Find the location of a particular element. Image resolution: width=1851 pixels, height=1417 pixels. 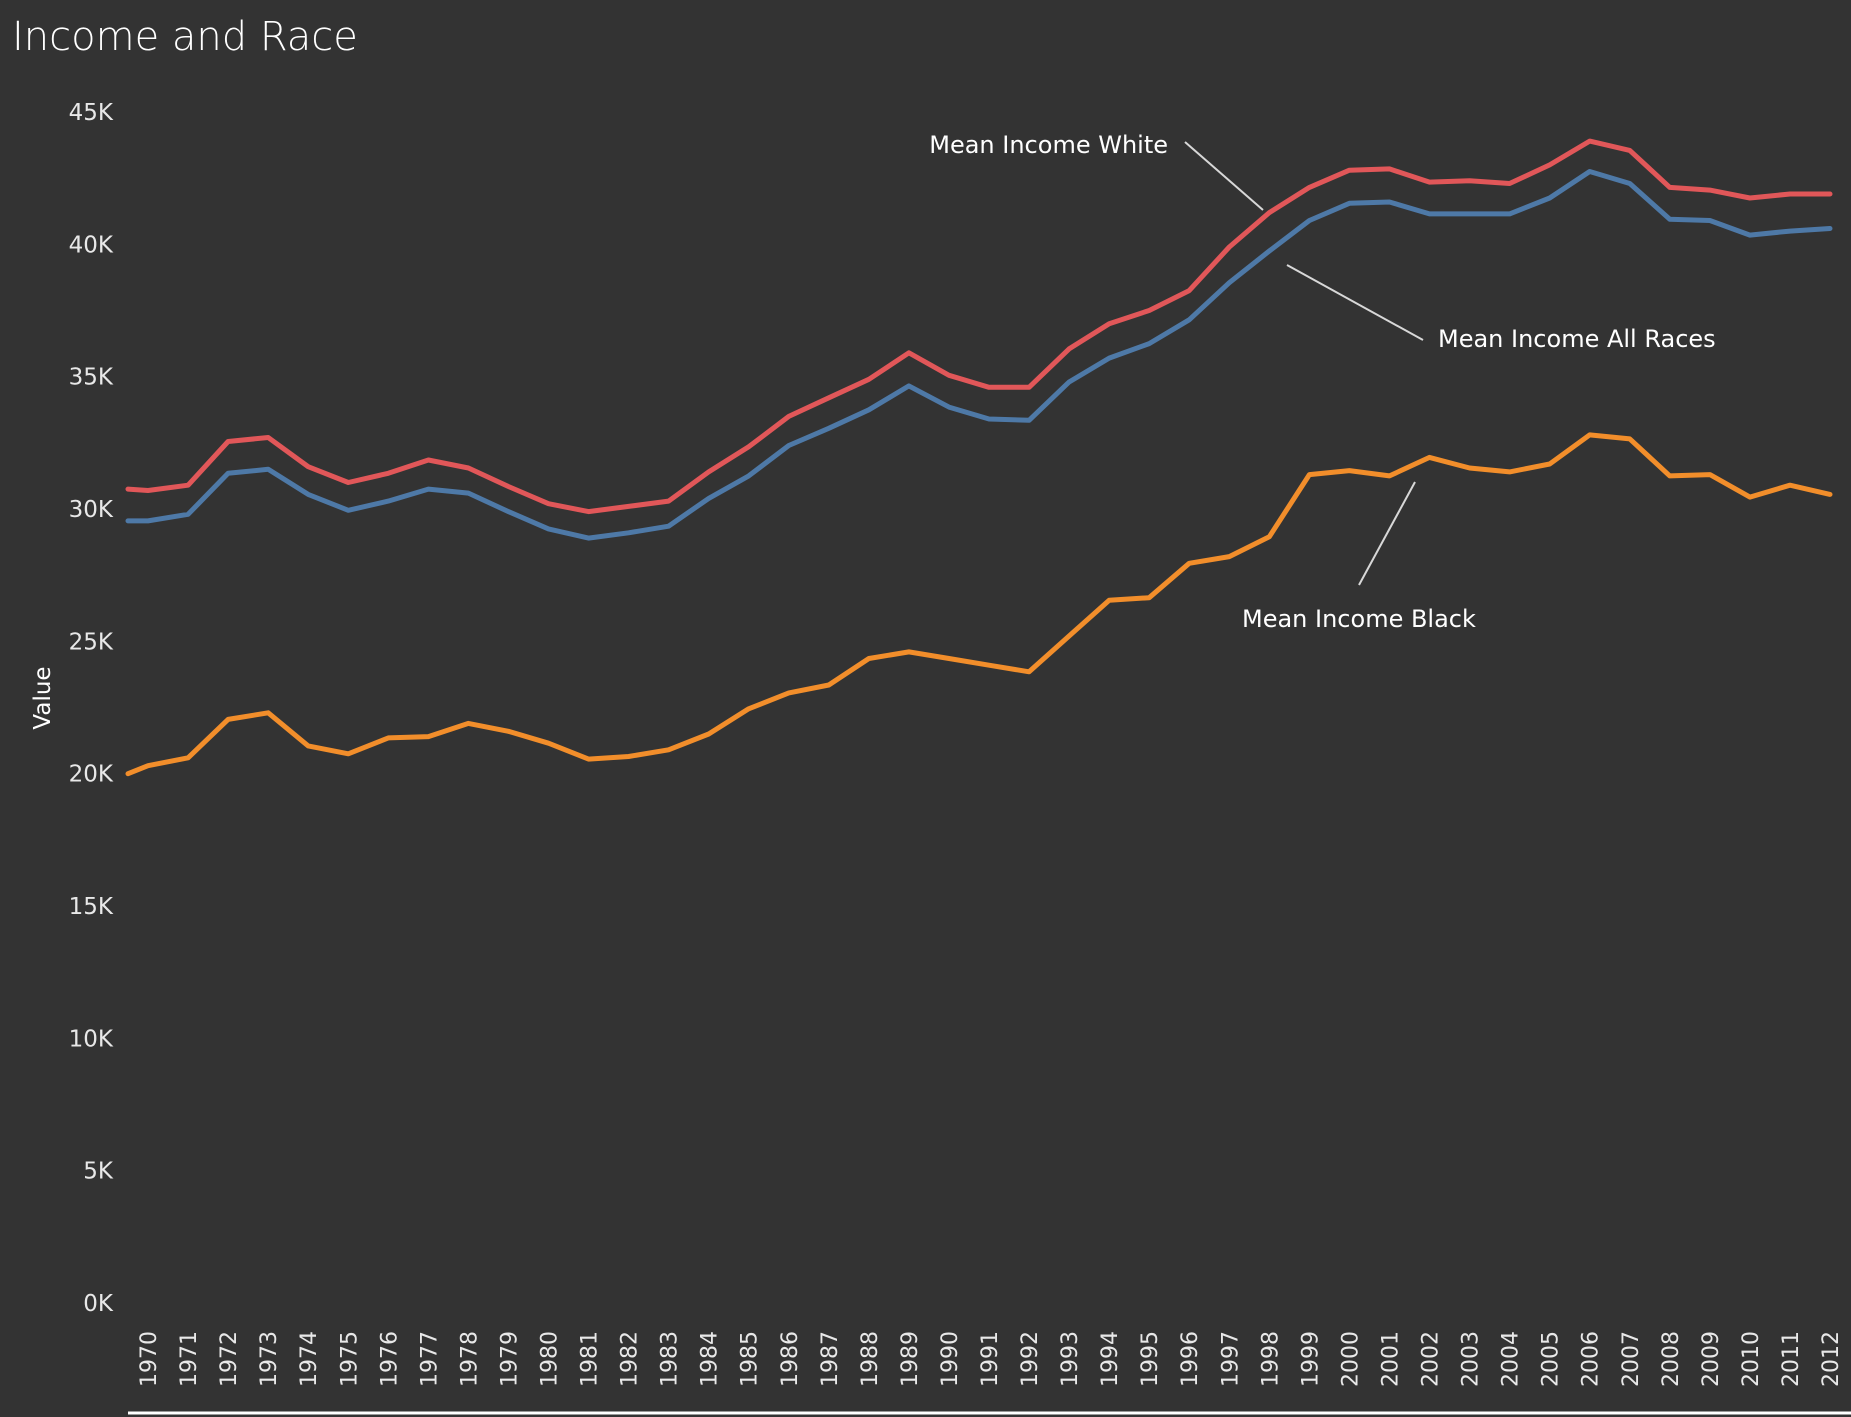

x-tick-label: 2001 is located at coordinates (1390, 1359).